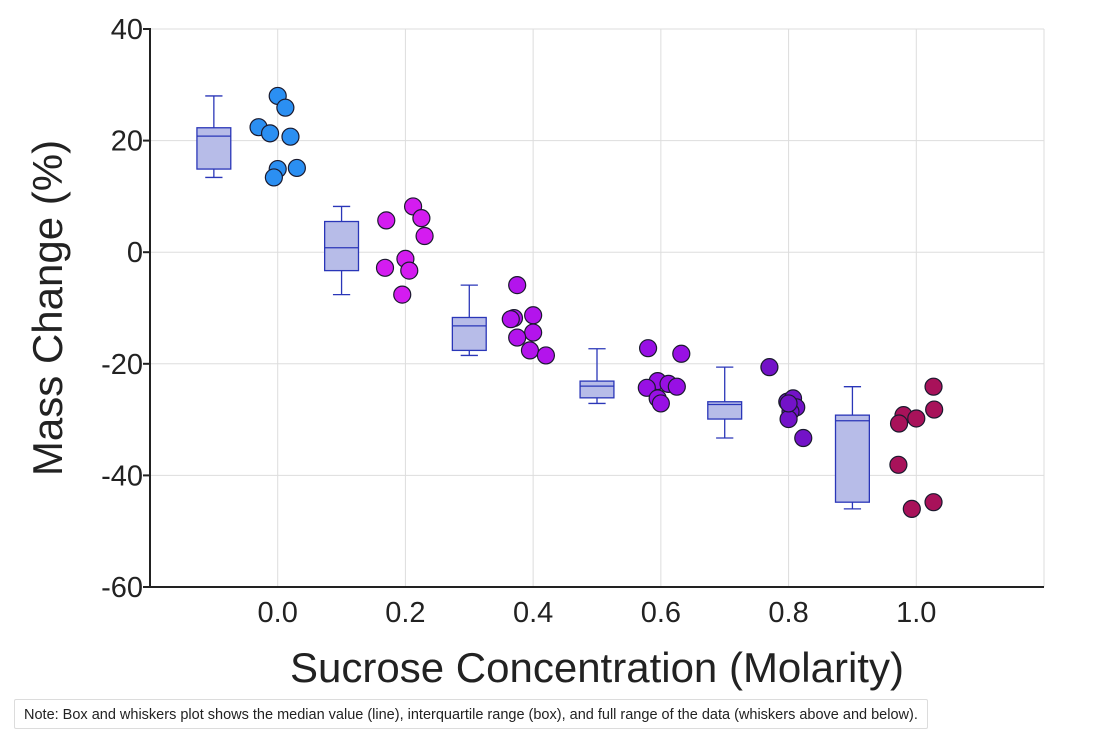  Describe the element at coordinates (122, 588) in the screenshot. I see `y-tick-label: -60` at that location.